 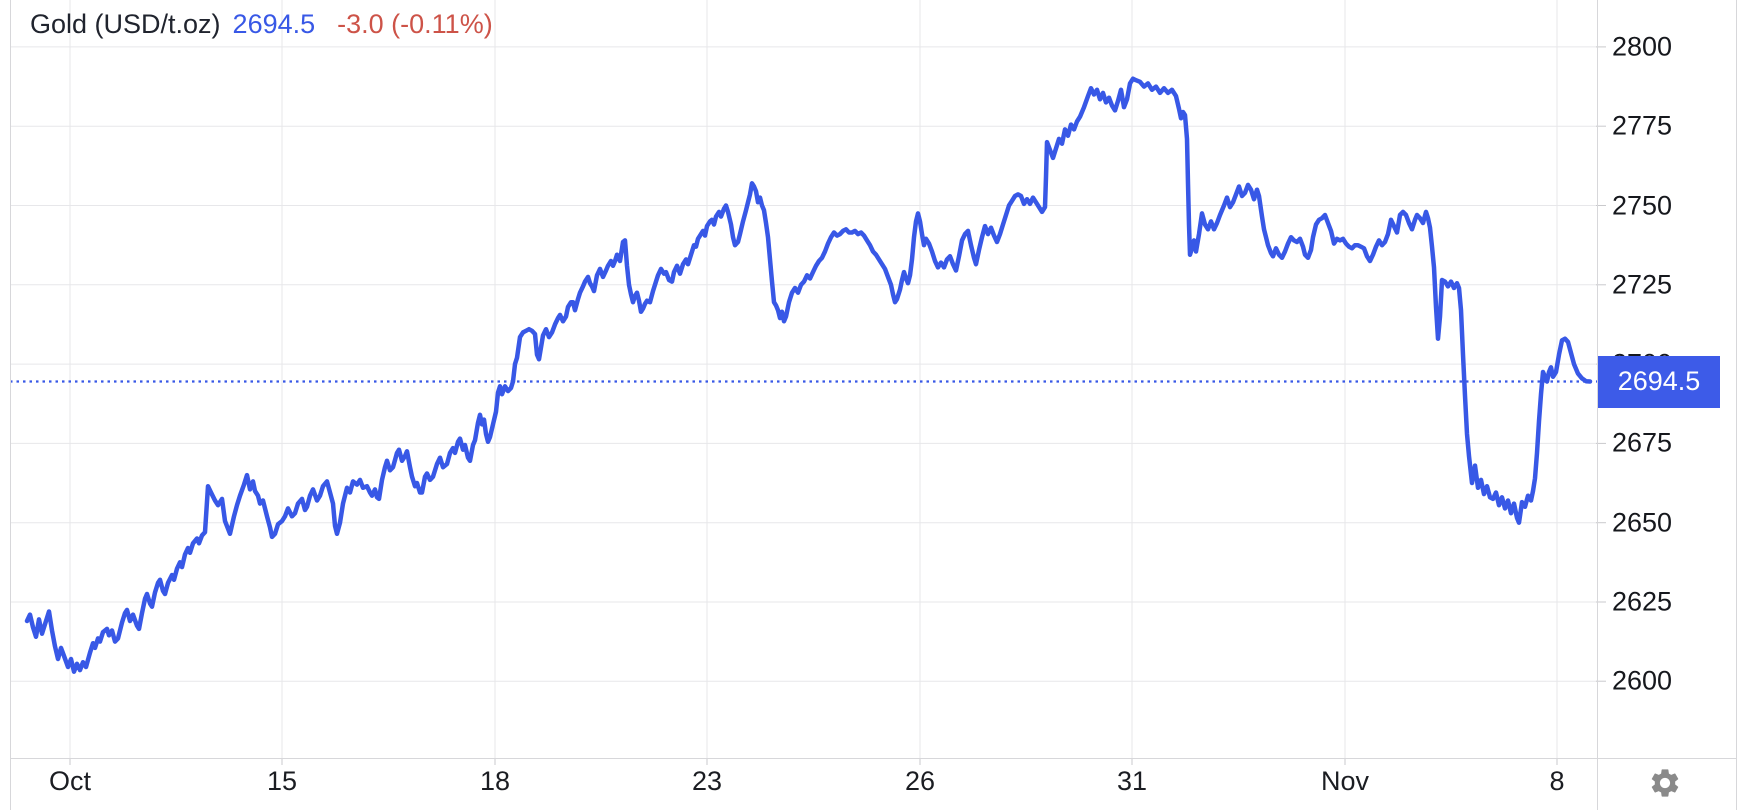 What do you see at coordinates (1642, 205) in the screenshot?
I see `y-axis-label-2750: 2750` at bounding box center [1642, 205].